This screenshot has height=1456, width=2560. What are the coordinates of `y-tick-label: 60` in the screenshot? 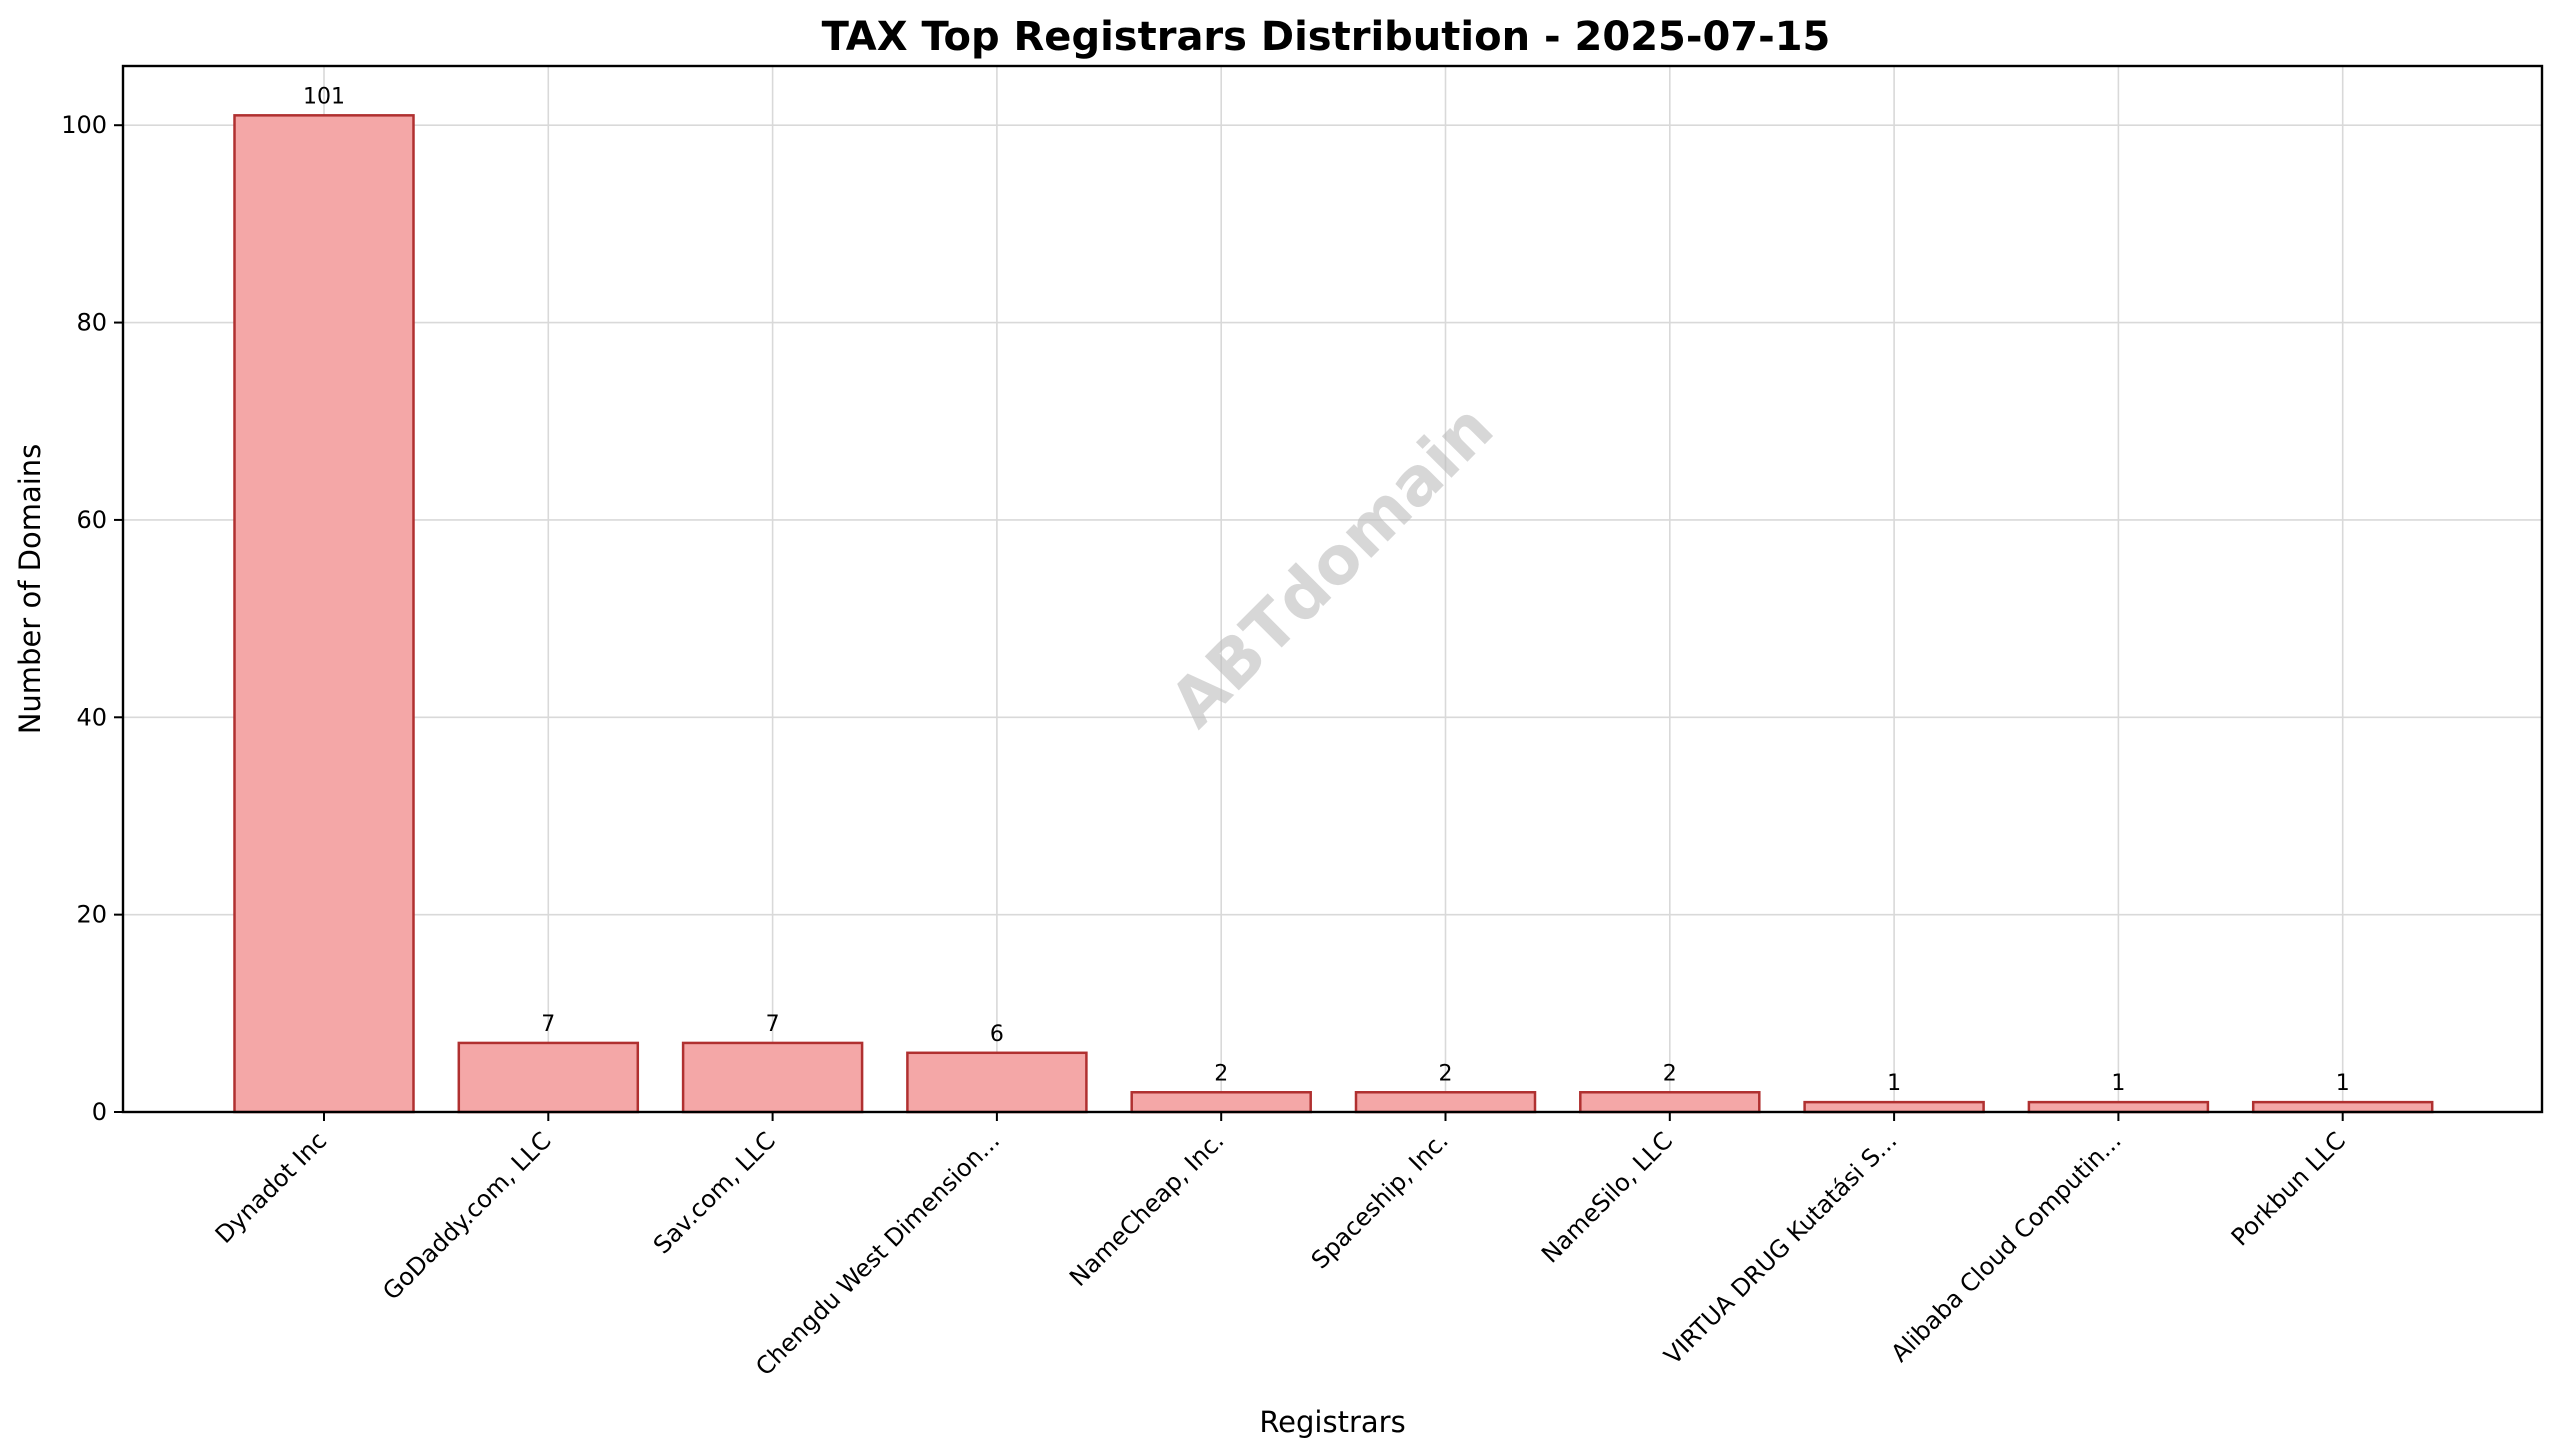 It's located at (91, 520).